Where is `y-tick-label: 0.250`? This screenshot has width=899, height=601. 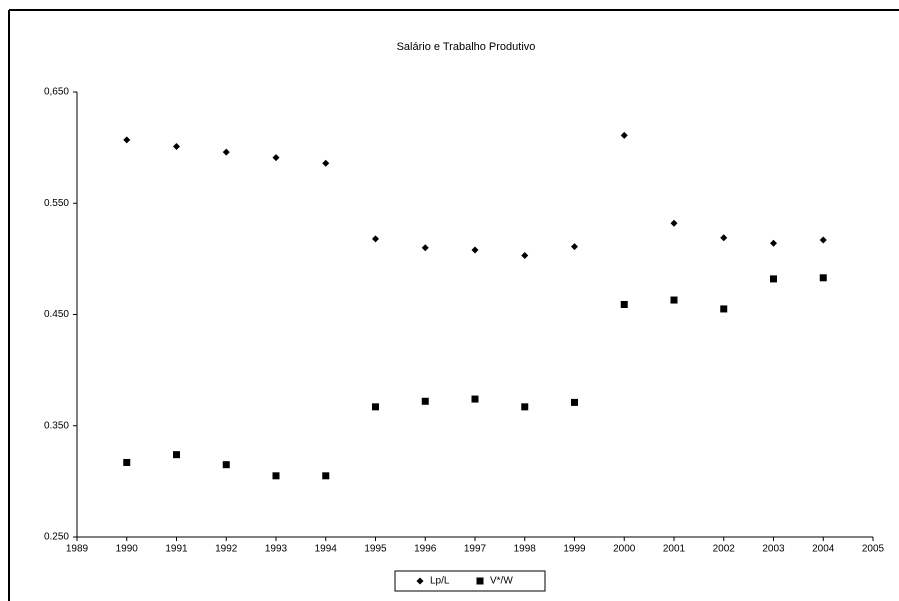 y-tick-label: 0.250 is located at coordinates (56, 537).